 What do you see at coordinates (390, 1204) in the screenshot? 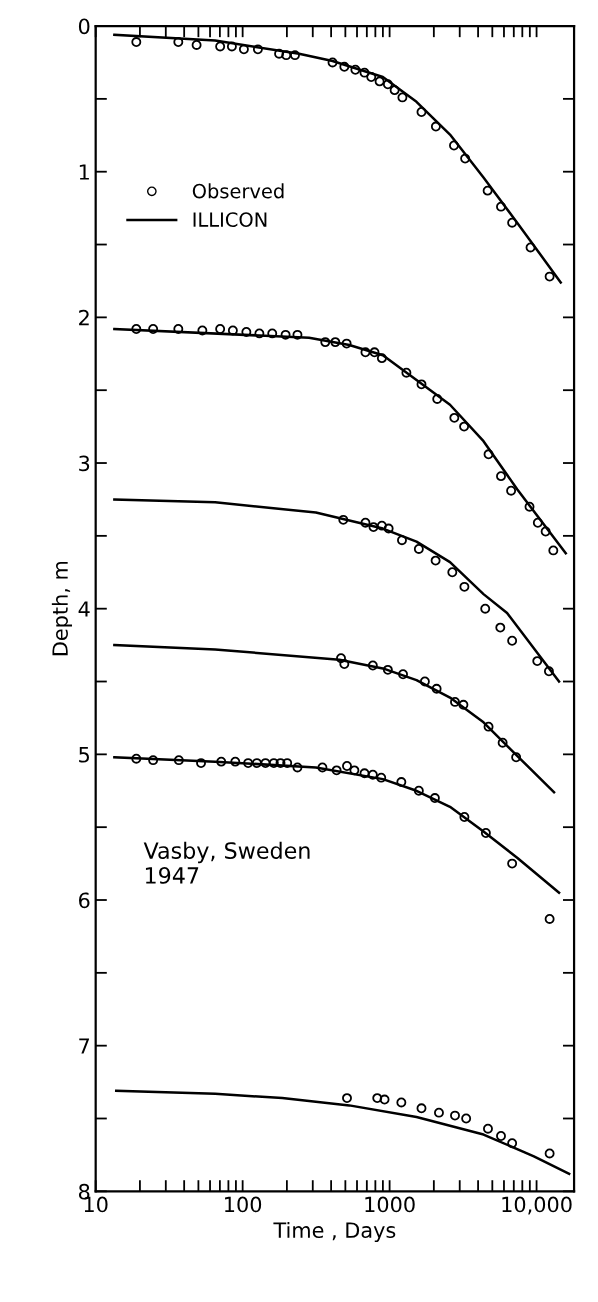
I see `x-tick-label: 1000` at bounding box center [390, 1204].